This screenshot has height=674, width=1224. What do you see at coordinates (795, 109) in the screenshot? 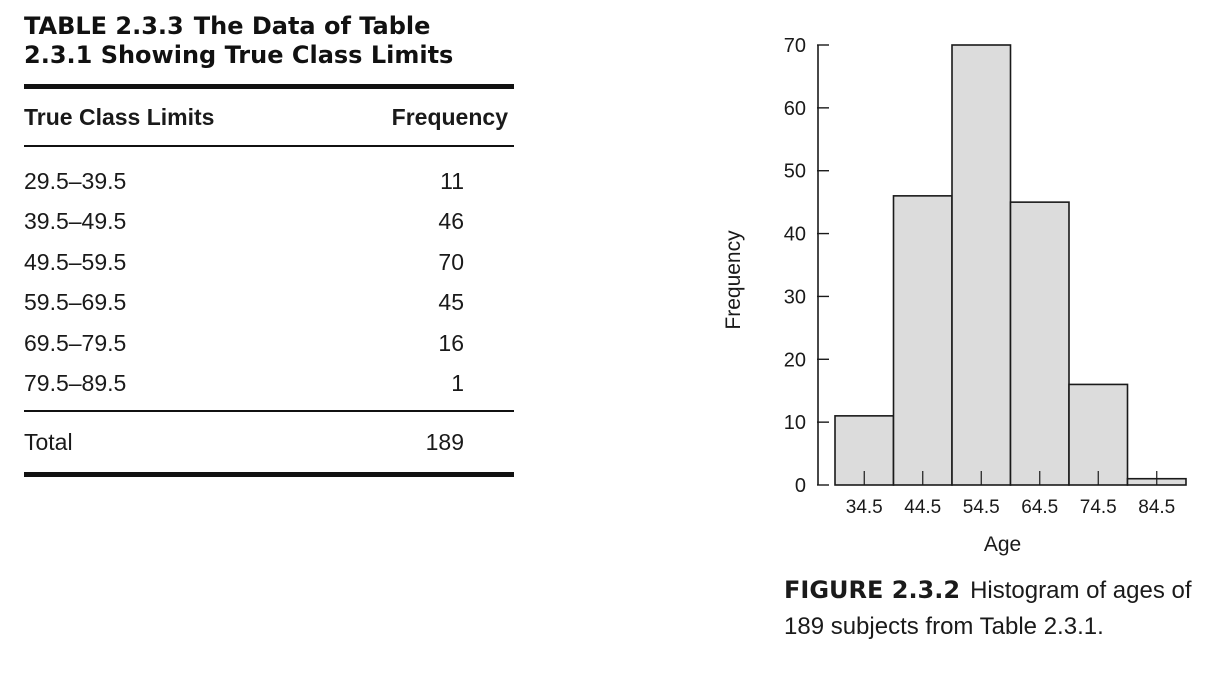
I see `y-tick-label: 60` at bounding box center [795, 109].